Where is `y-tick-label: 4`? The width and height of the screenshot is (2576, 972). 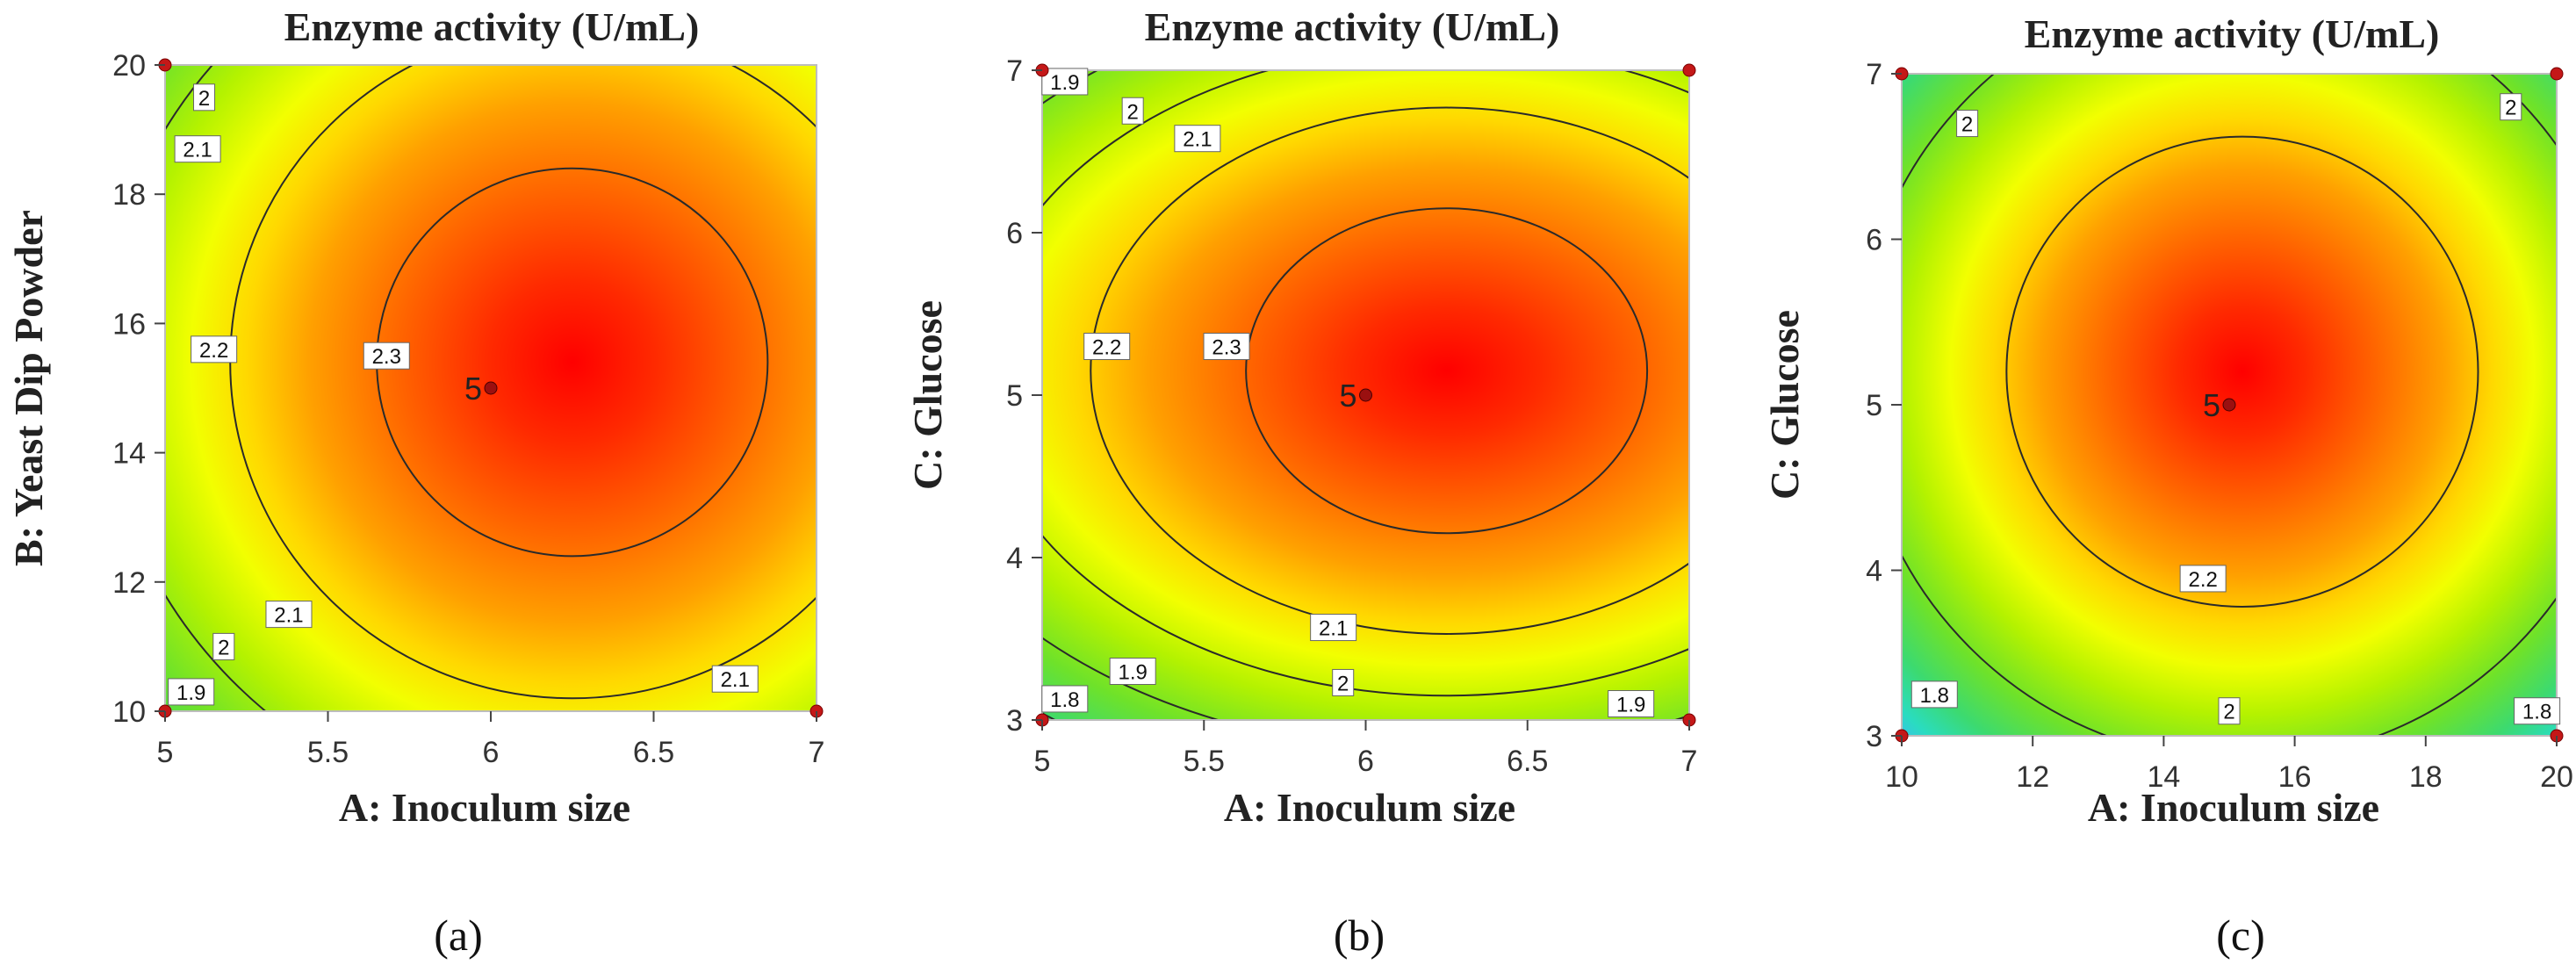 y-tick-label: 4 is located at coordinates (1014, 558).